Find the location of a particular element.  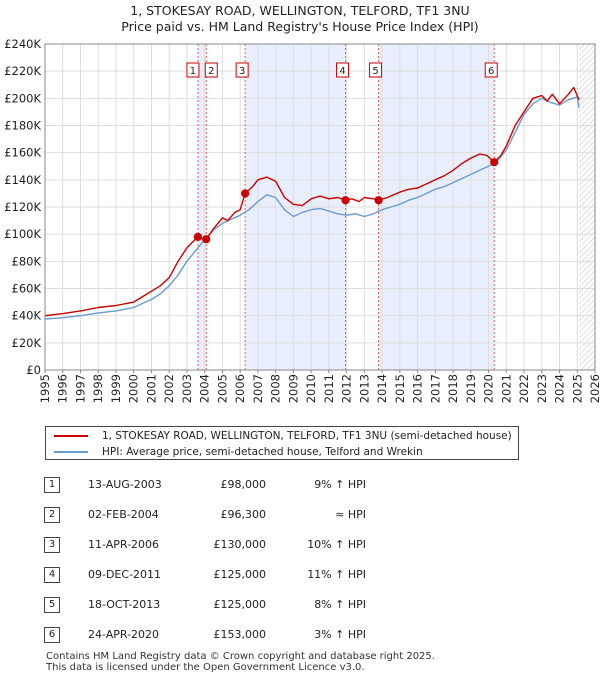

x-tick-label: 1995 is located at coordinates (45, 388).